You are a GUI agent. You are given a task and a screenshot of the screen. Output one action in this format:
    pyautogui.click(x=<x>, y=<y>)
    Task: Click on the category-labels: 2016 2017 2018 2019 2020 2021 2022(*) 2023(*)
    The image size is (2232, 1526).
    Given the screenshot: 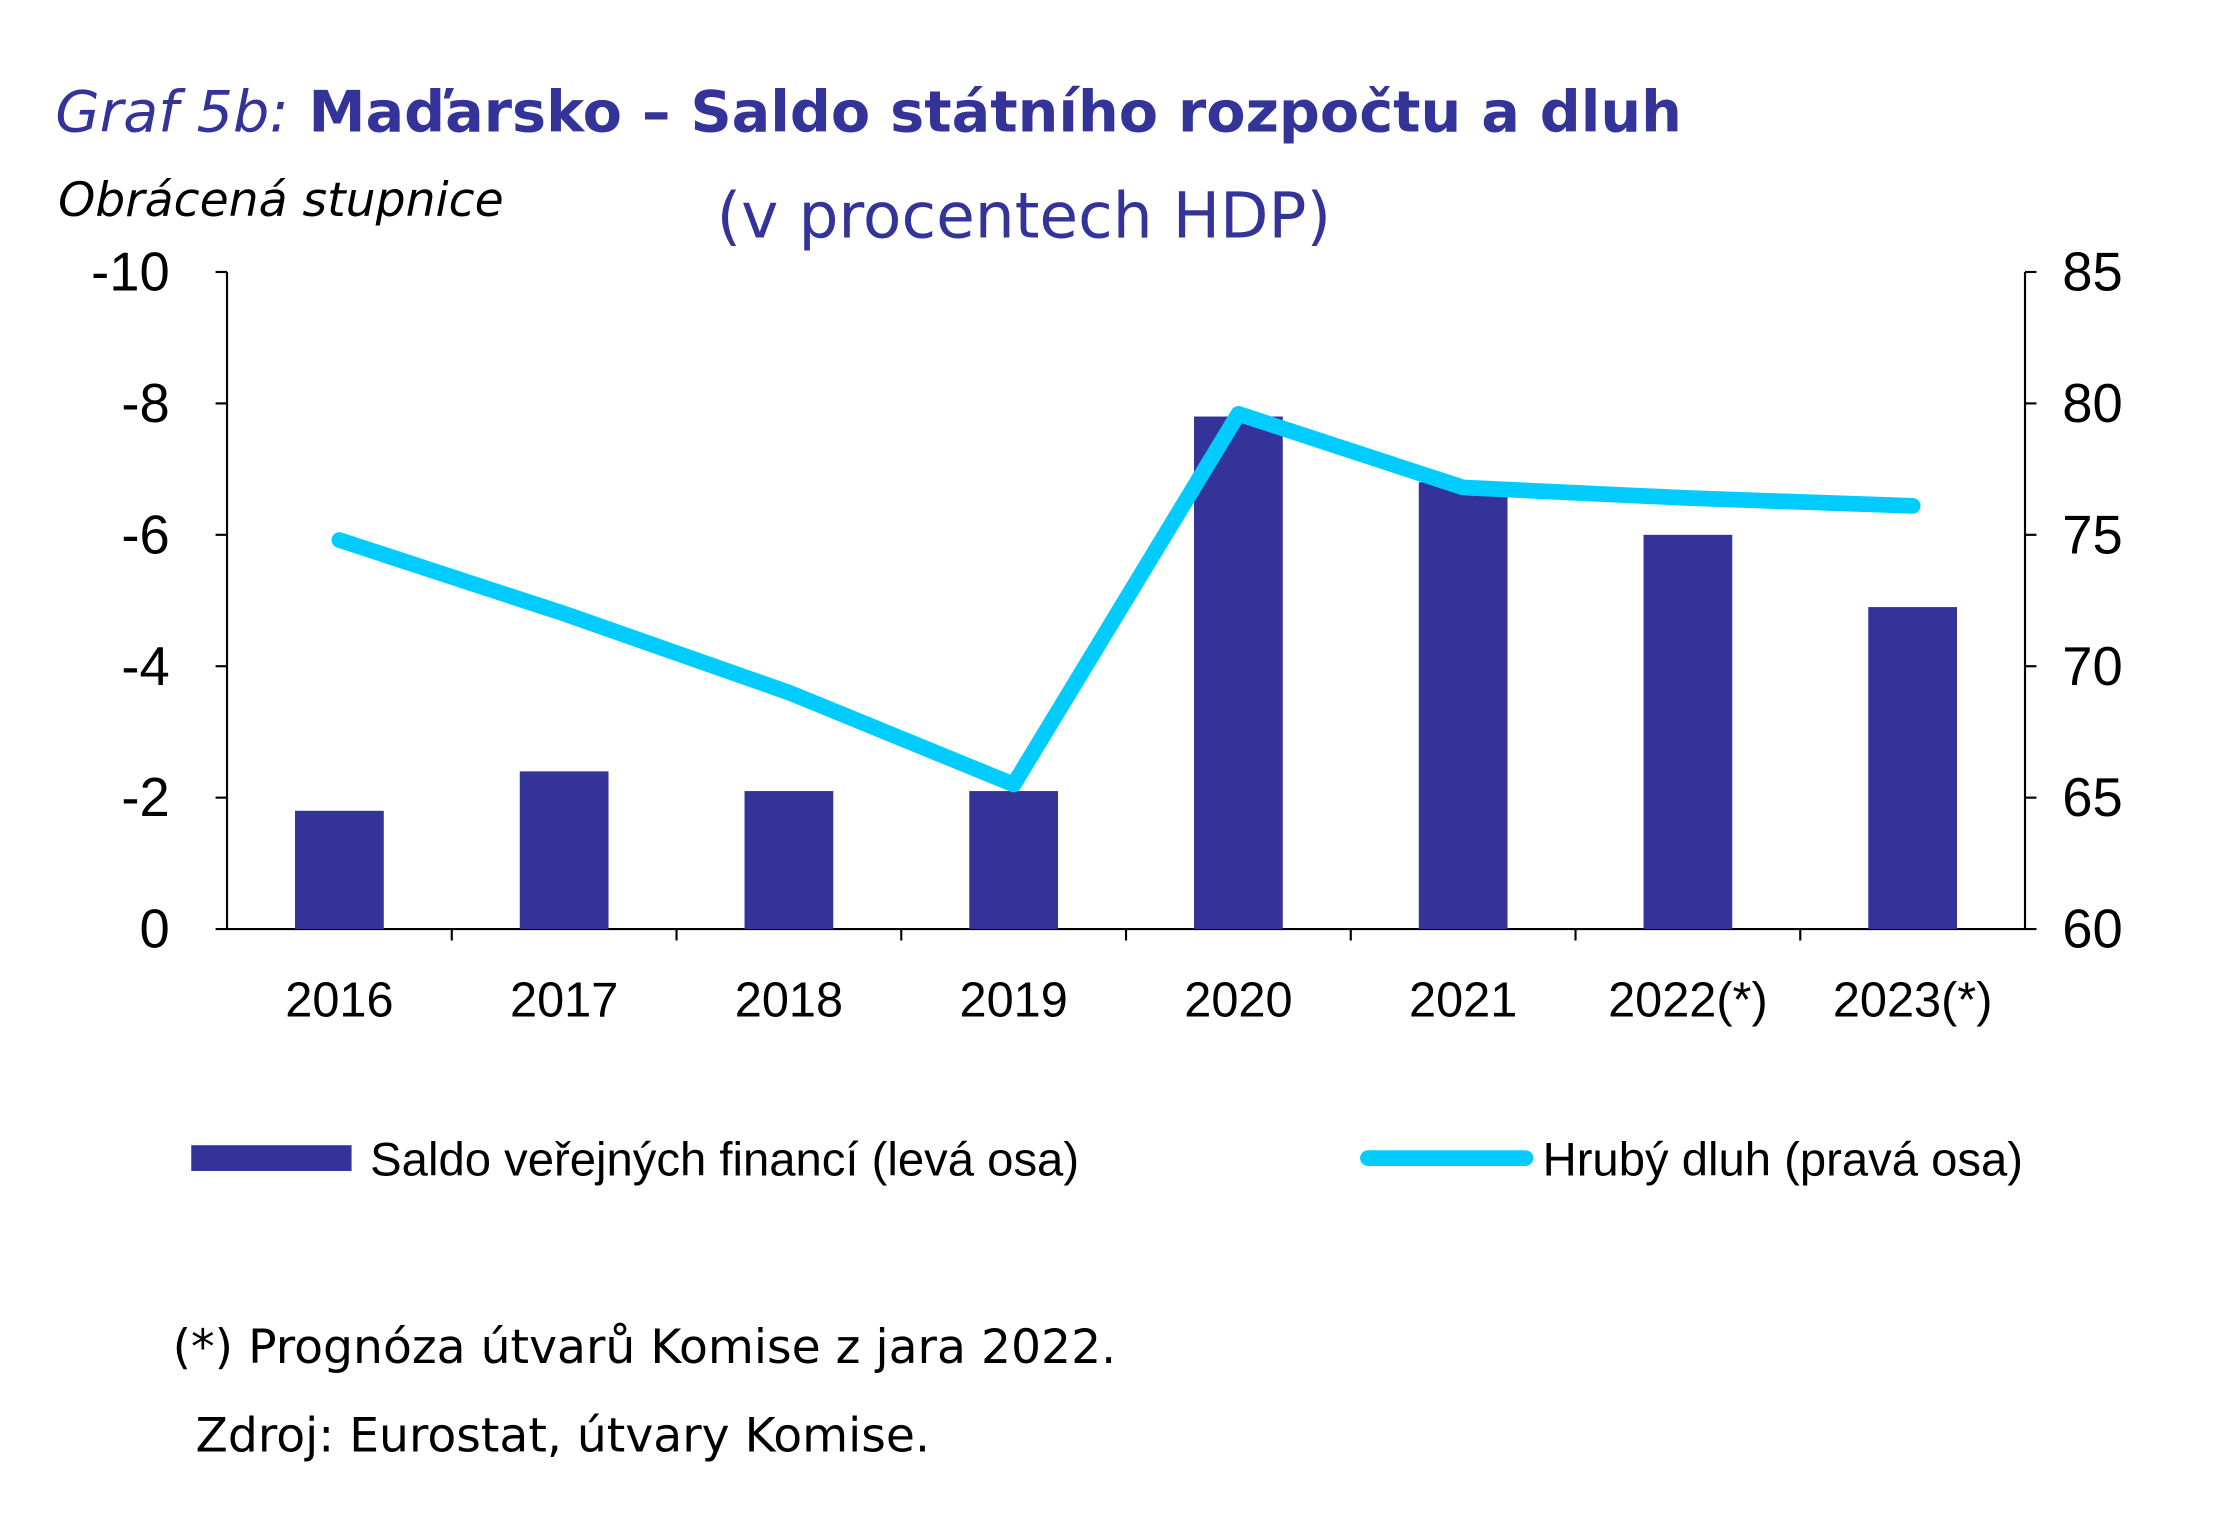 What is the action you would take?
    pyautogui.click(x=1138, y=1000)
    